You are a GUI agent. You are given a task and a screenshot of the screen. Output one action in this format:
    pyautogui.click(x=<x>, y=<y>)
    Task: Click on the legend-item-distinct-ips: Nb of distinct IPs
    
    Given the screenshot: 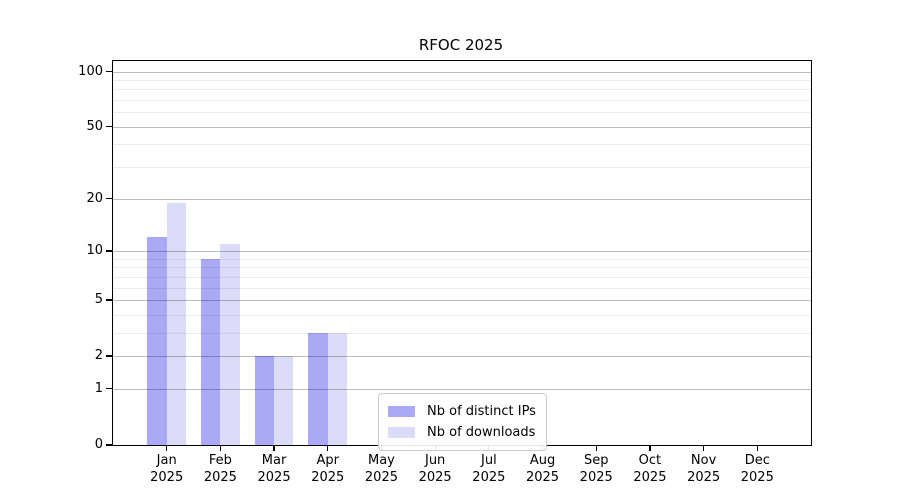 What is the action you would take?
    pyautogui.click(x=462, y=411)
    